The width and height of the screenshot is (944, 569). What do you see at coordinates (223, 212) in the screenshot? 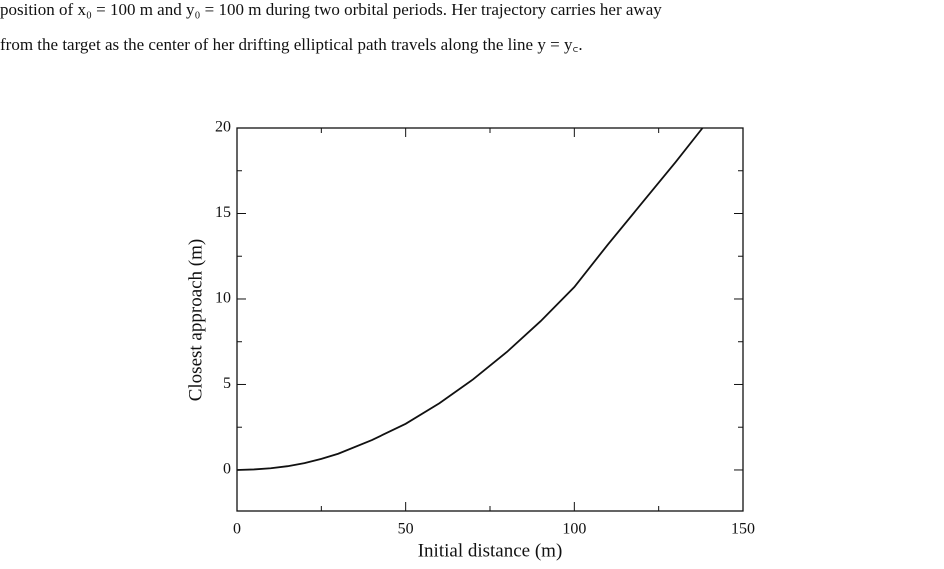
I see `y-tick-label: 15` at bounding box center [223, 212].